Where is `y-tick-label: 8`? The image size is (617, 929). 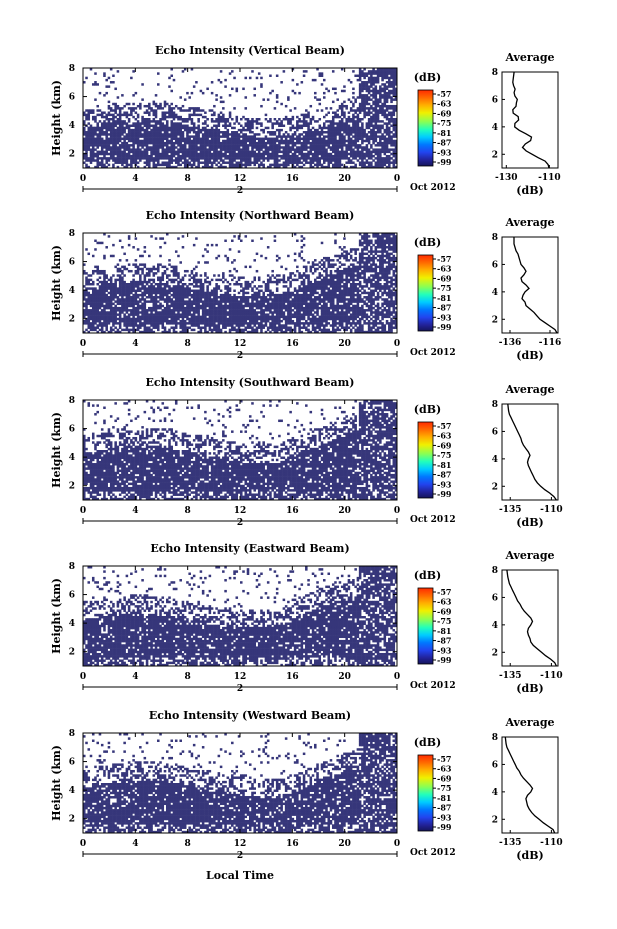 y-tick-label: 8 is located at coordinates (72, 69).